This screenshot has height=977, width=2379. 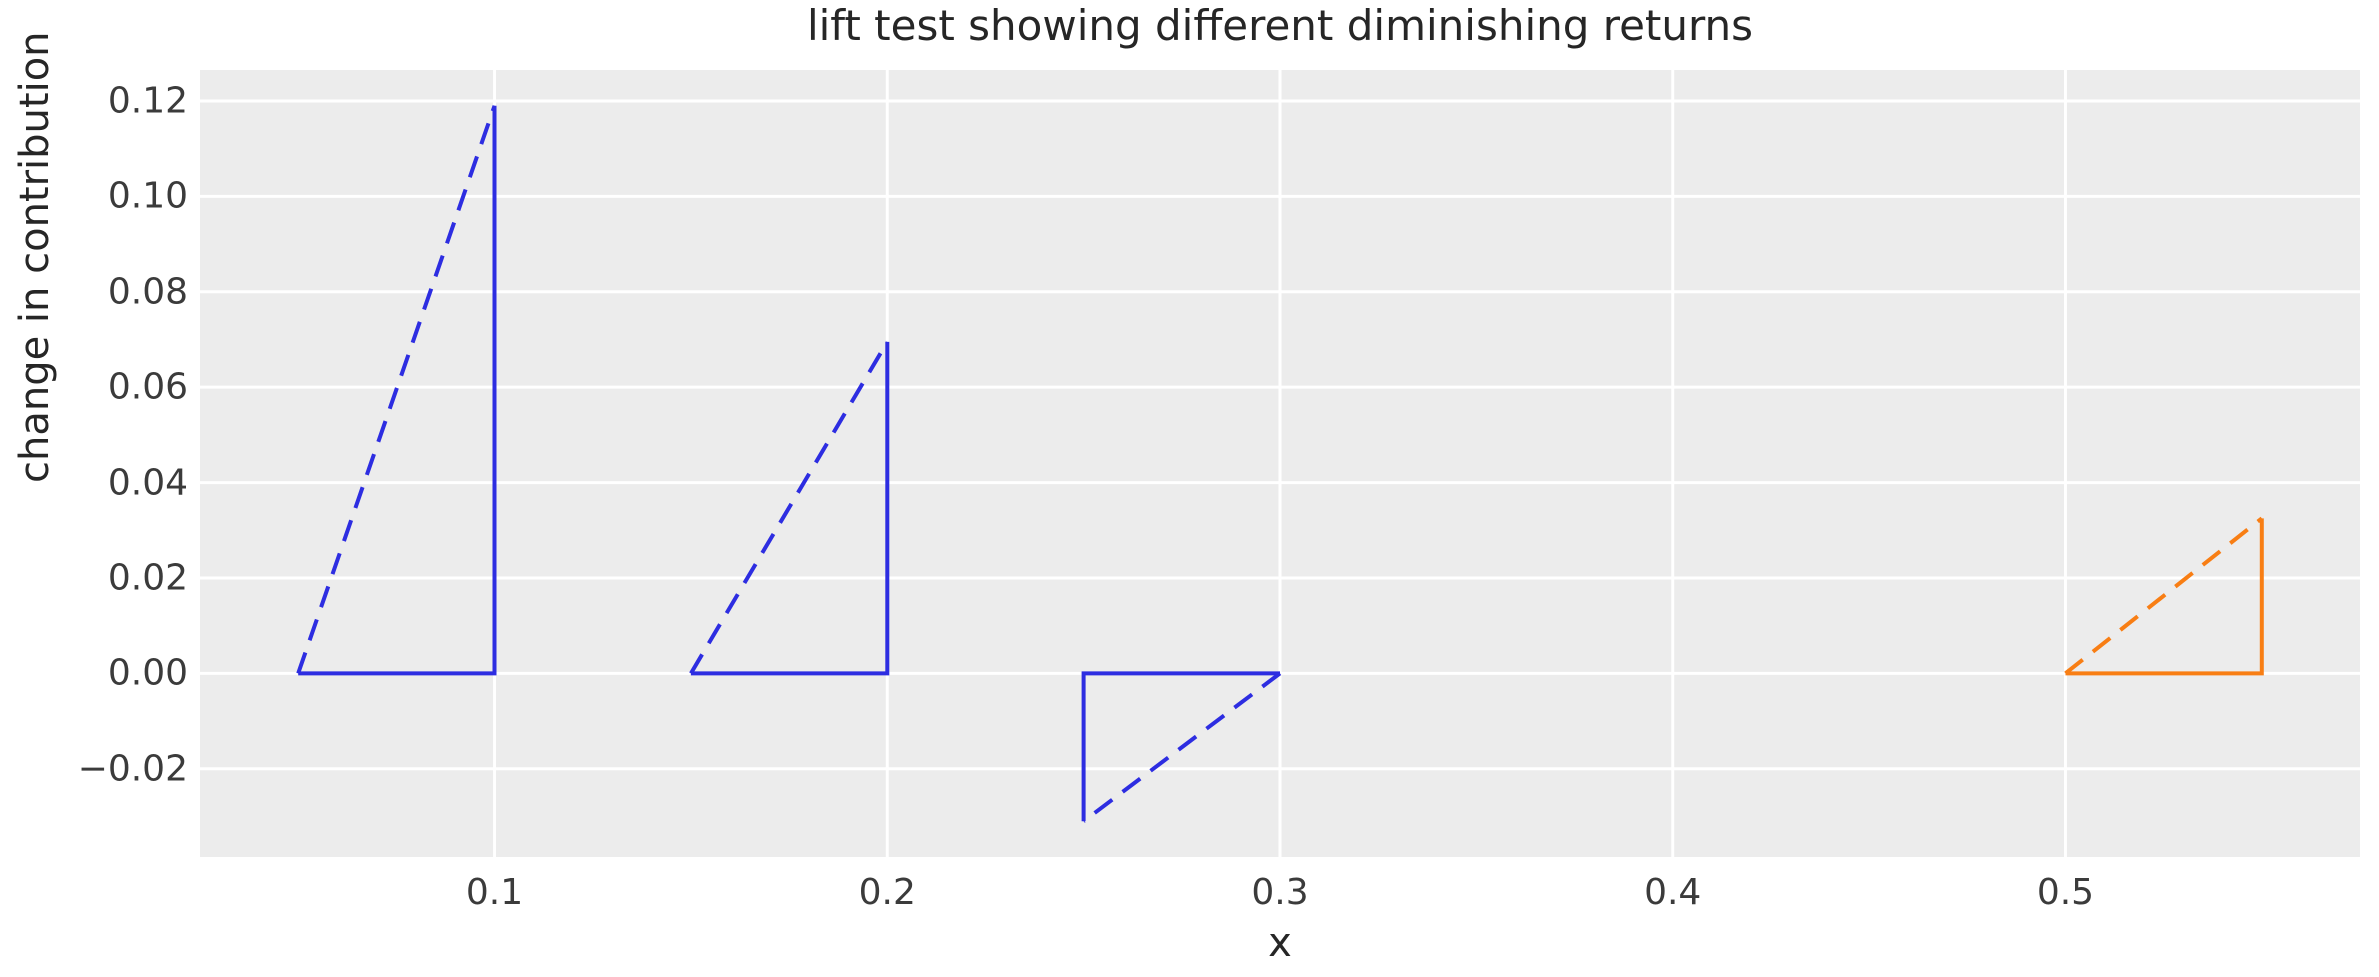 I want to click on x-axis-label: x, so click(x=1280, y=943).